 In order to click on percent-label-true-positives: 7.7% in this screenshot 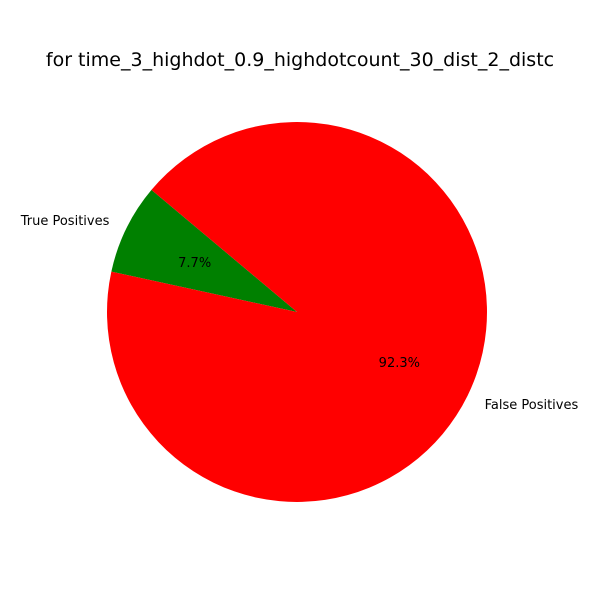, I will do `click(194, 263)`.